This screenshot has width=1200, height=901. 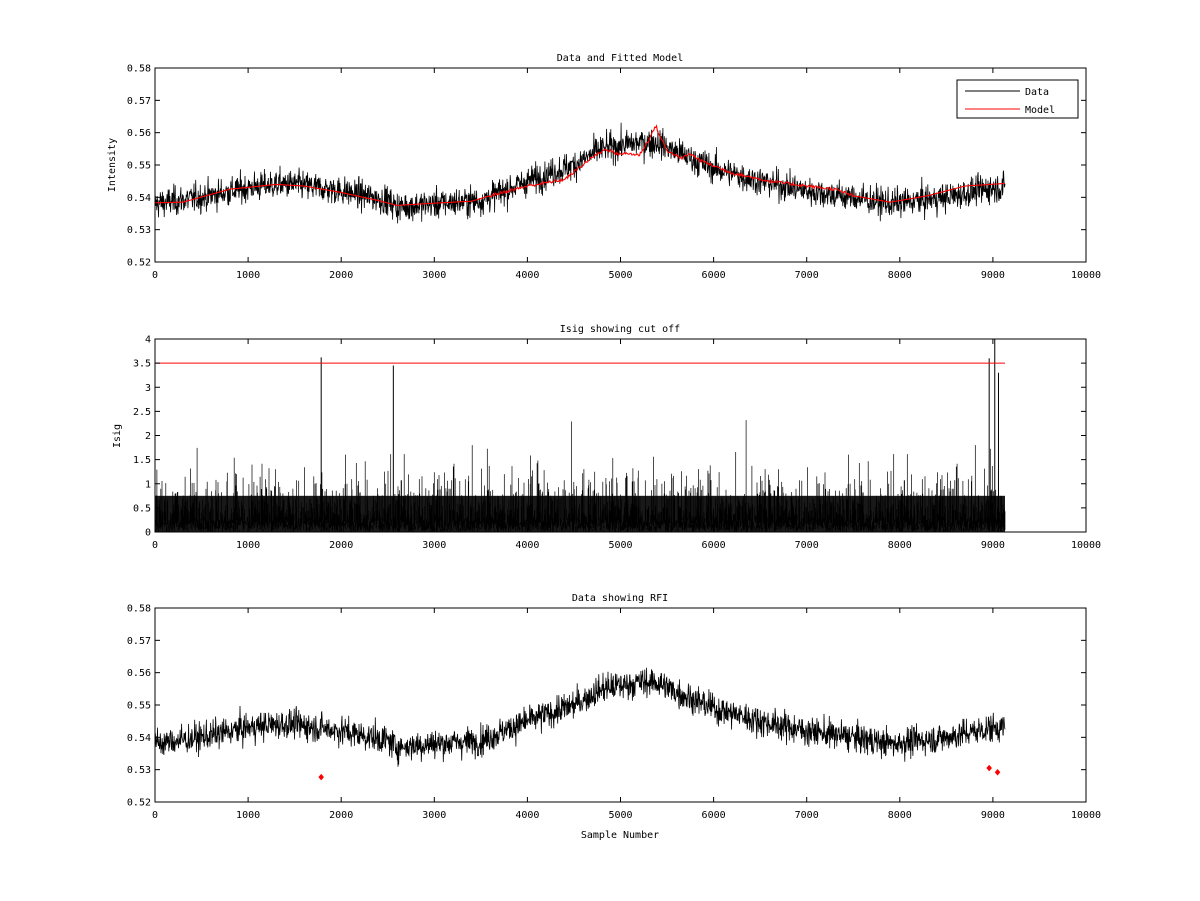 What do you see at coordinates (148, 436) in the screenshot?
I see `y-tick-label: 2` at bounding box center [148, 436].